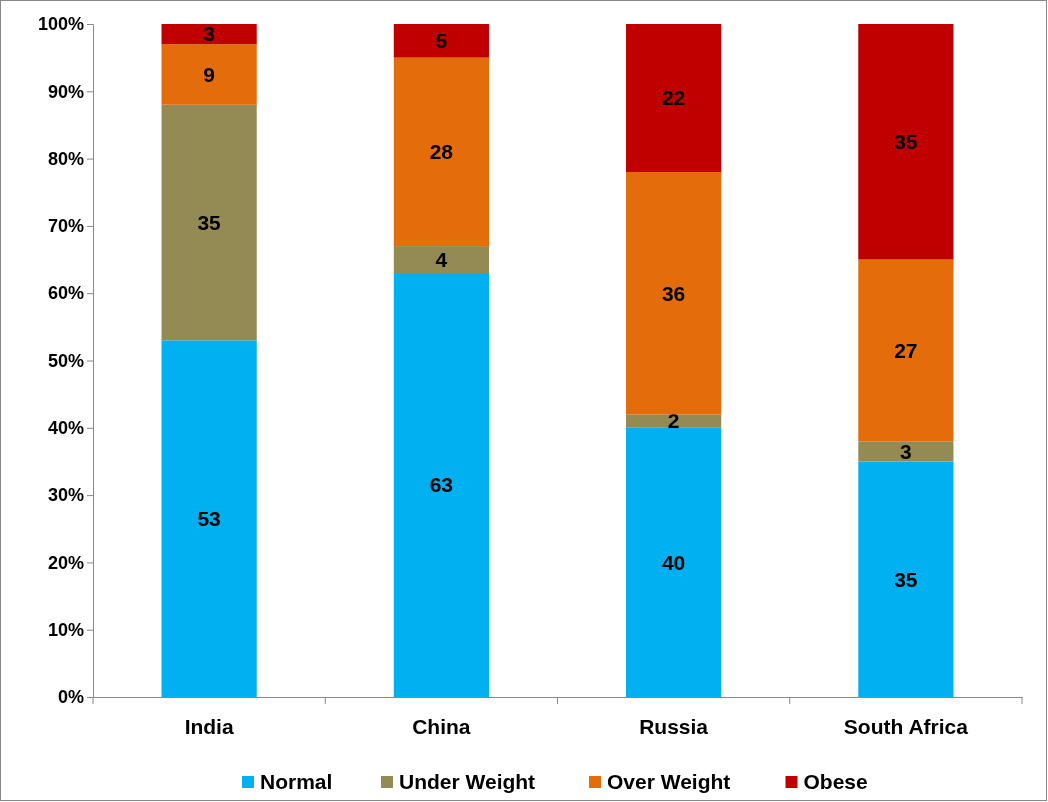 This screenshot has height=802, width=1048. I want to click on x-tick-label: China, so click(441, 726).